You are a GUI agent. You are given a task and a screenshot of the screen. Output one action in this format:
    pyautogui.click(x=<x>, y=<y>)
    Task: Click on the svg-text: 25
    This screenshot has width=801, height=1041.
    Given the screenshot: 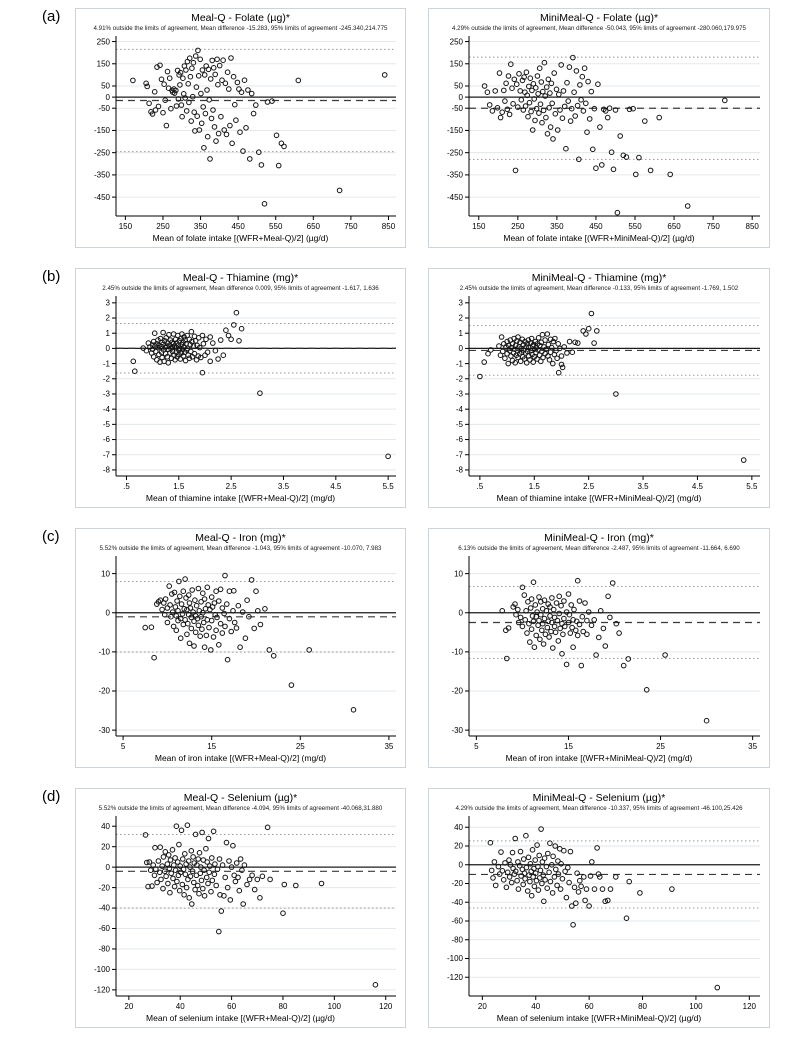 What is the action you would take?
    pyautogui.click(x=660, y=746)
    